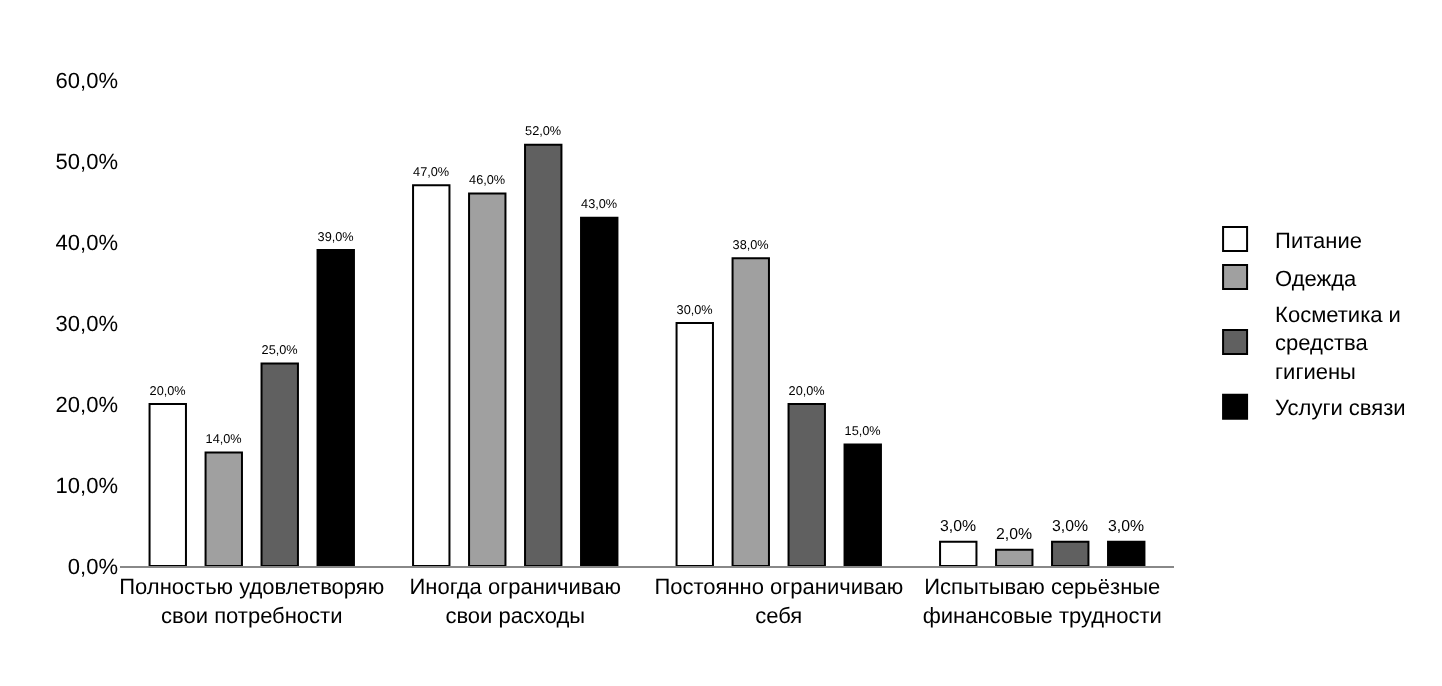 This screenshot has height=686, width=1442. Describe the element at coordinates (93, 567) in the screenshot. I see `y-tick-label: 0,0%` at that location.